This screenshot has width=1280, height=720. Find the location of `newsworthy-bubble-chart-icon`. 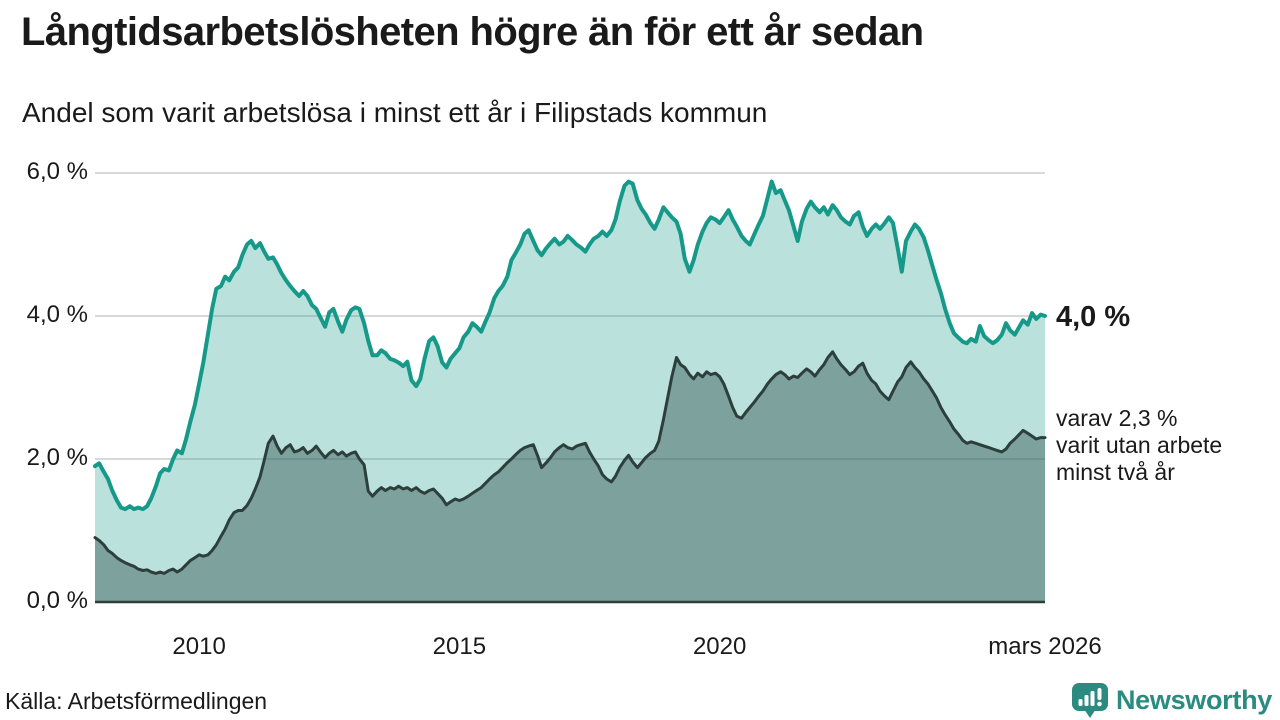

newsworthy-bubble-chart-icon is located at coordinates (1089, 700).